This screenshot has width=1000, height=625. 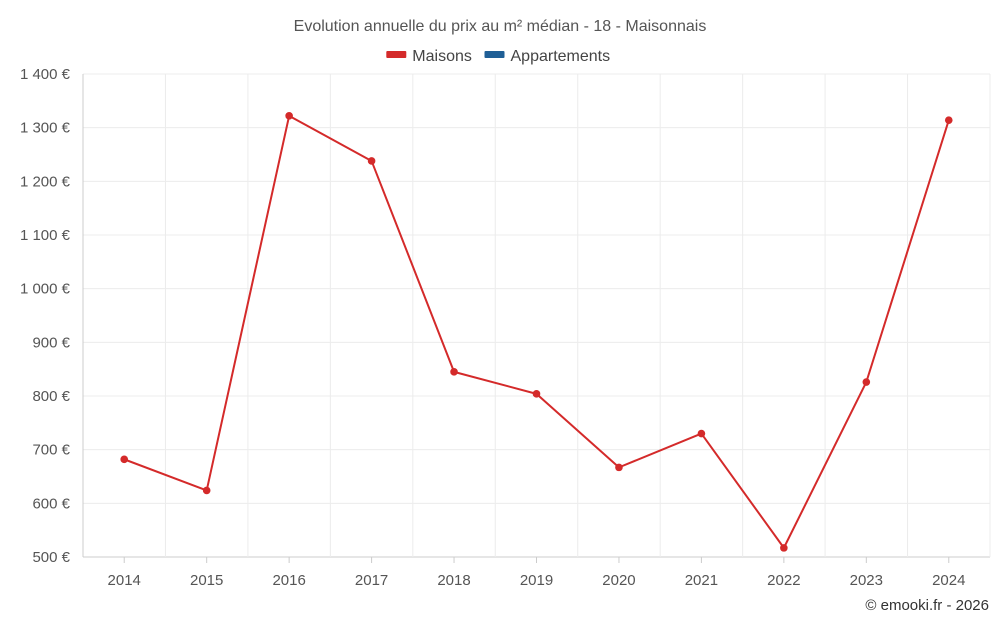 I want to click on legend-label: Maisons, so click(x=442, y=56).